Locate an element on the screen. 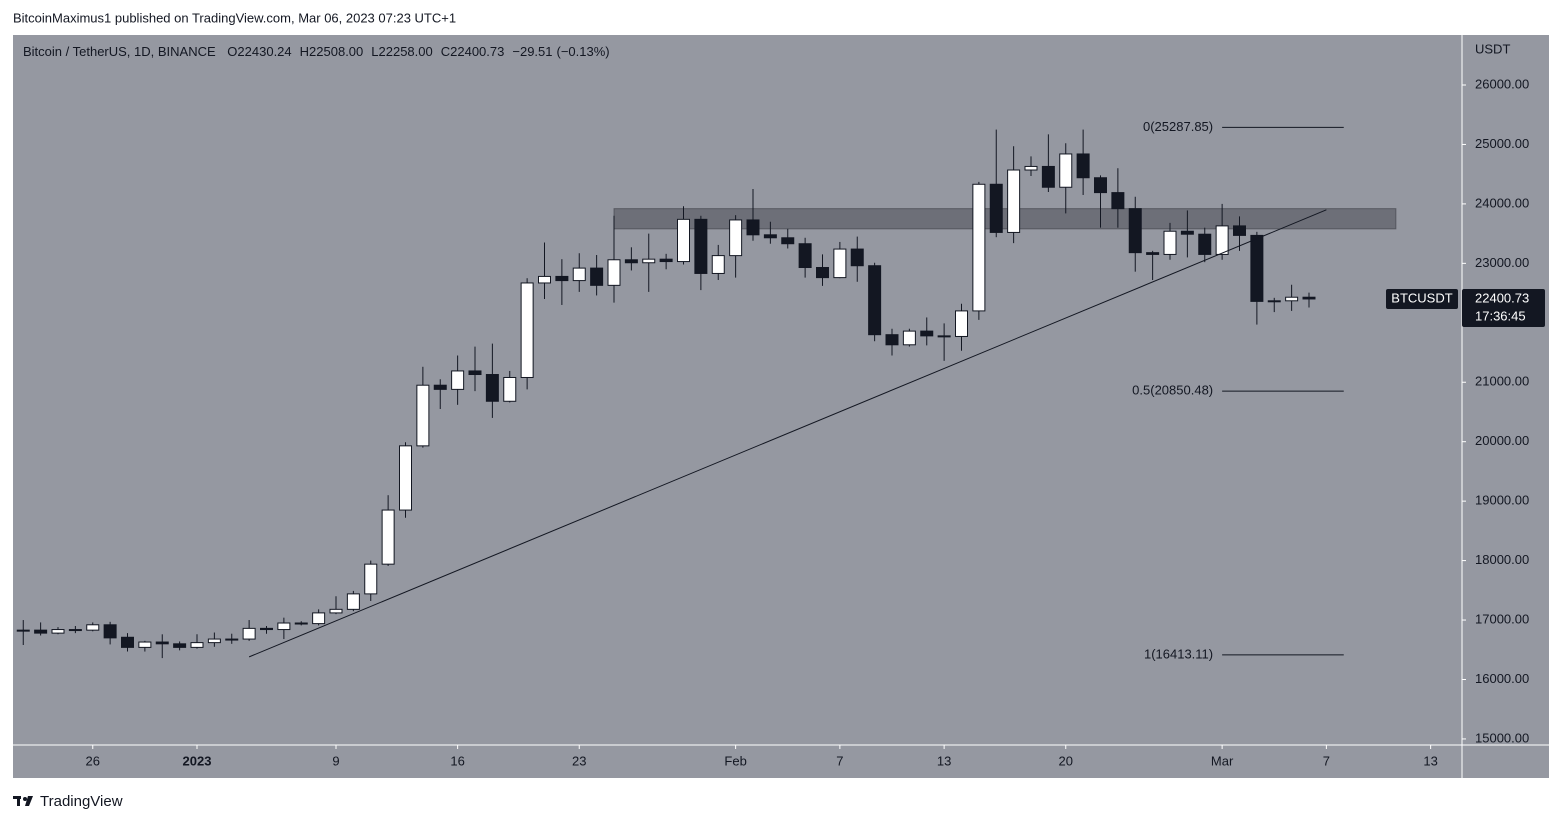 This screenshot has height=823, width=1562. last-price: 22400.73 is located at coordinates (1502, 297).